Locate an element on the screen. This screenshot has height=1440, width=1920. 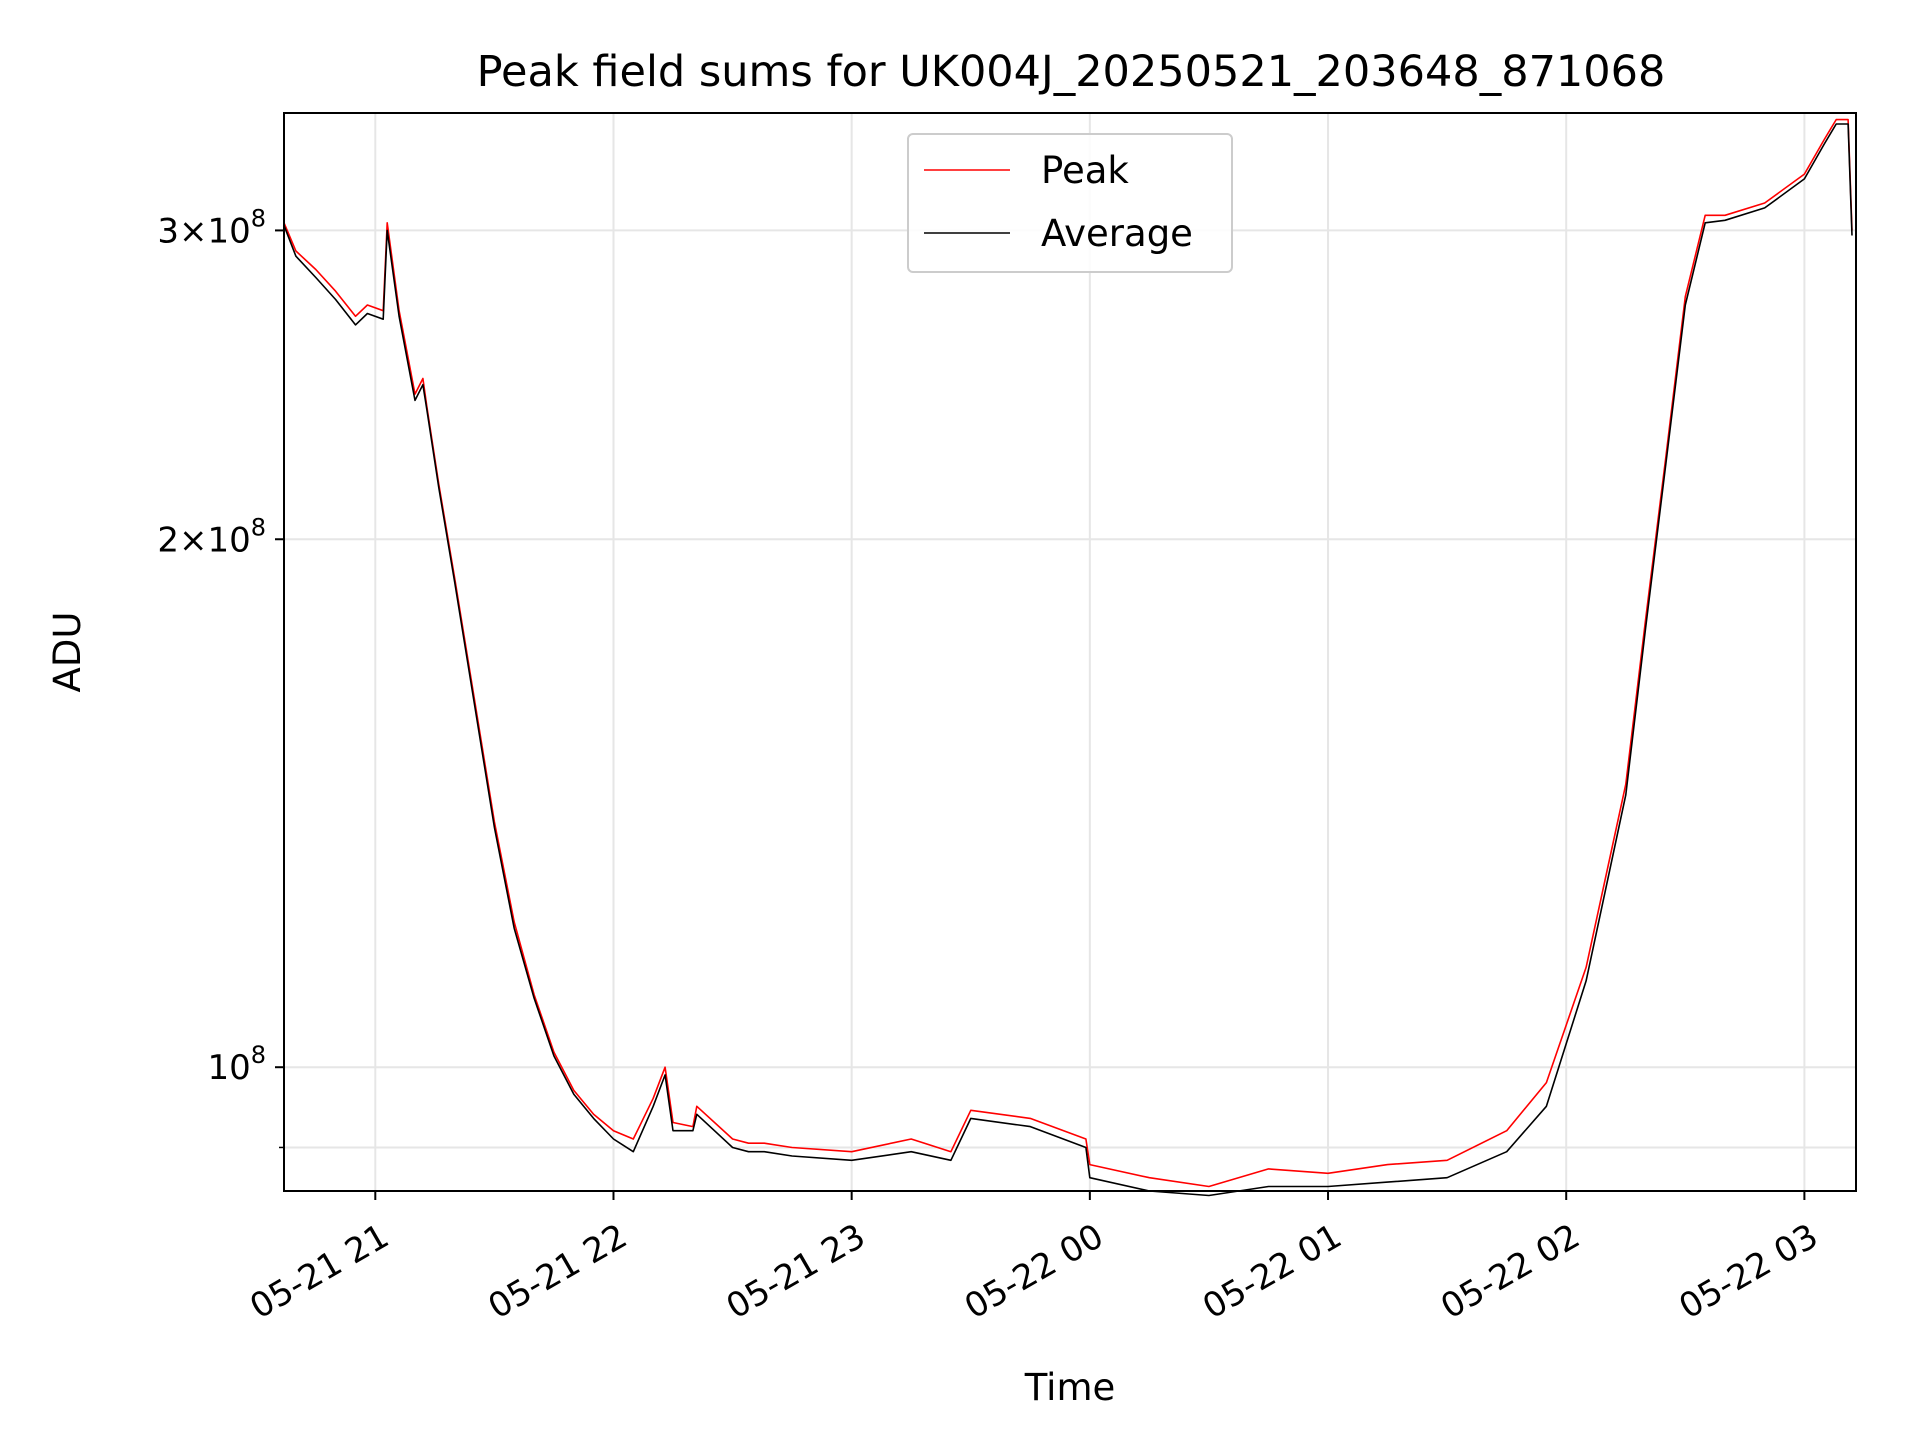
y-tick-label: 2×108 is located at coordinates (211, 536).